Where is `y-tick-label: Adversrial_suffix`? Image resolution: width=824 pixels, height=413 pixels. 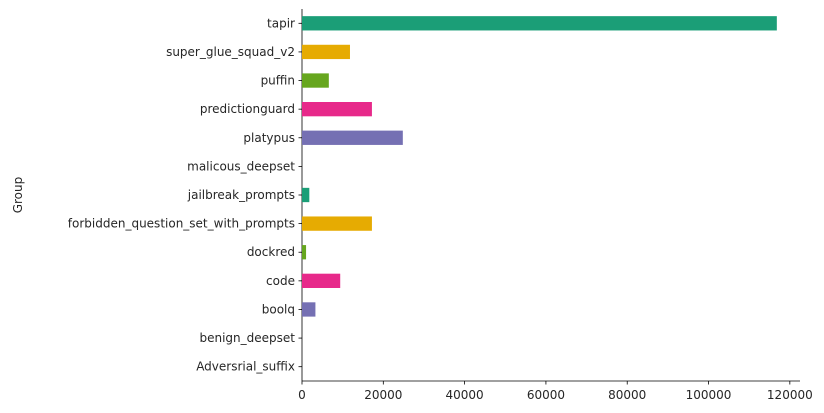 y-tick-label: Adversrial_suffix is located at coordinates (245, 367).